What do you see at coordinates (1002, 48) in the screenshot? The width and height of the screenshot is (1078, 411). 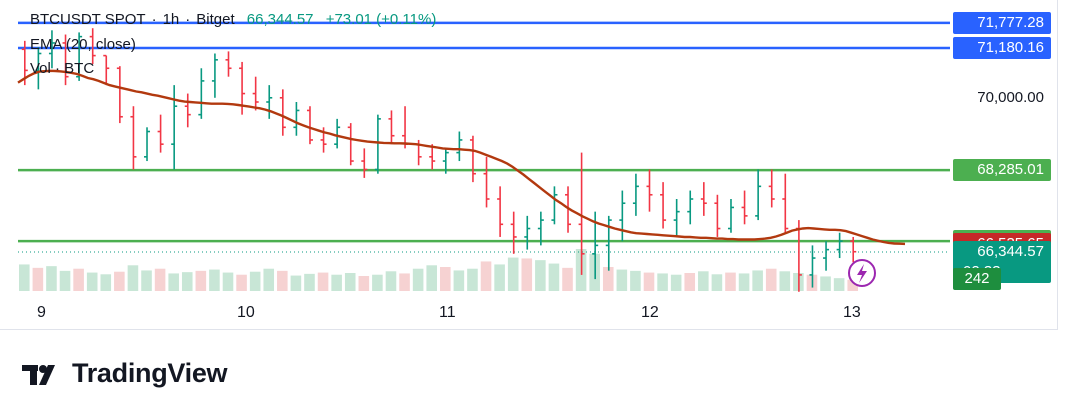 I see `price-tag: 71,180.16` at bounding box center [1002, 48].